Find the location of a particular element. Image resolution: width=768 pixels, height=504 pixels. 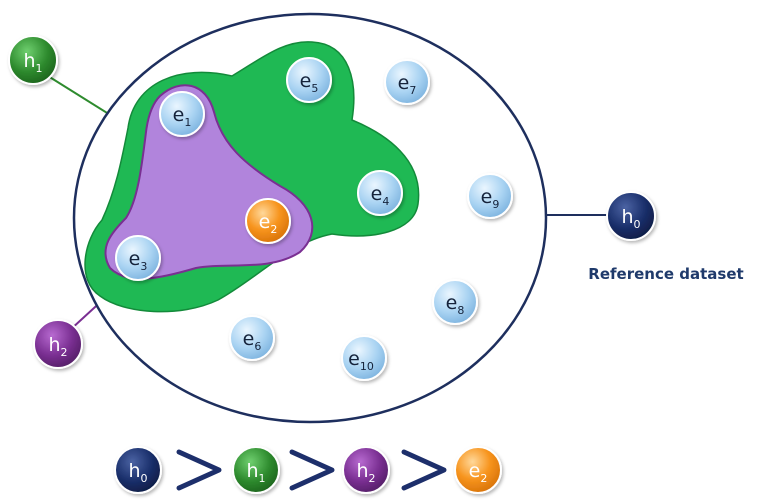

hypothesis-h2: h2 is located at coordinates (58, 344).